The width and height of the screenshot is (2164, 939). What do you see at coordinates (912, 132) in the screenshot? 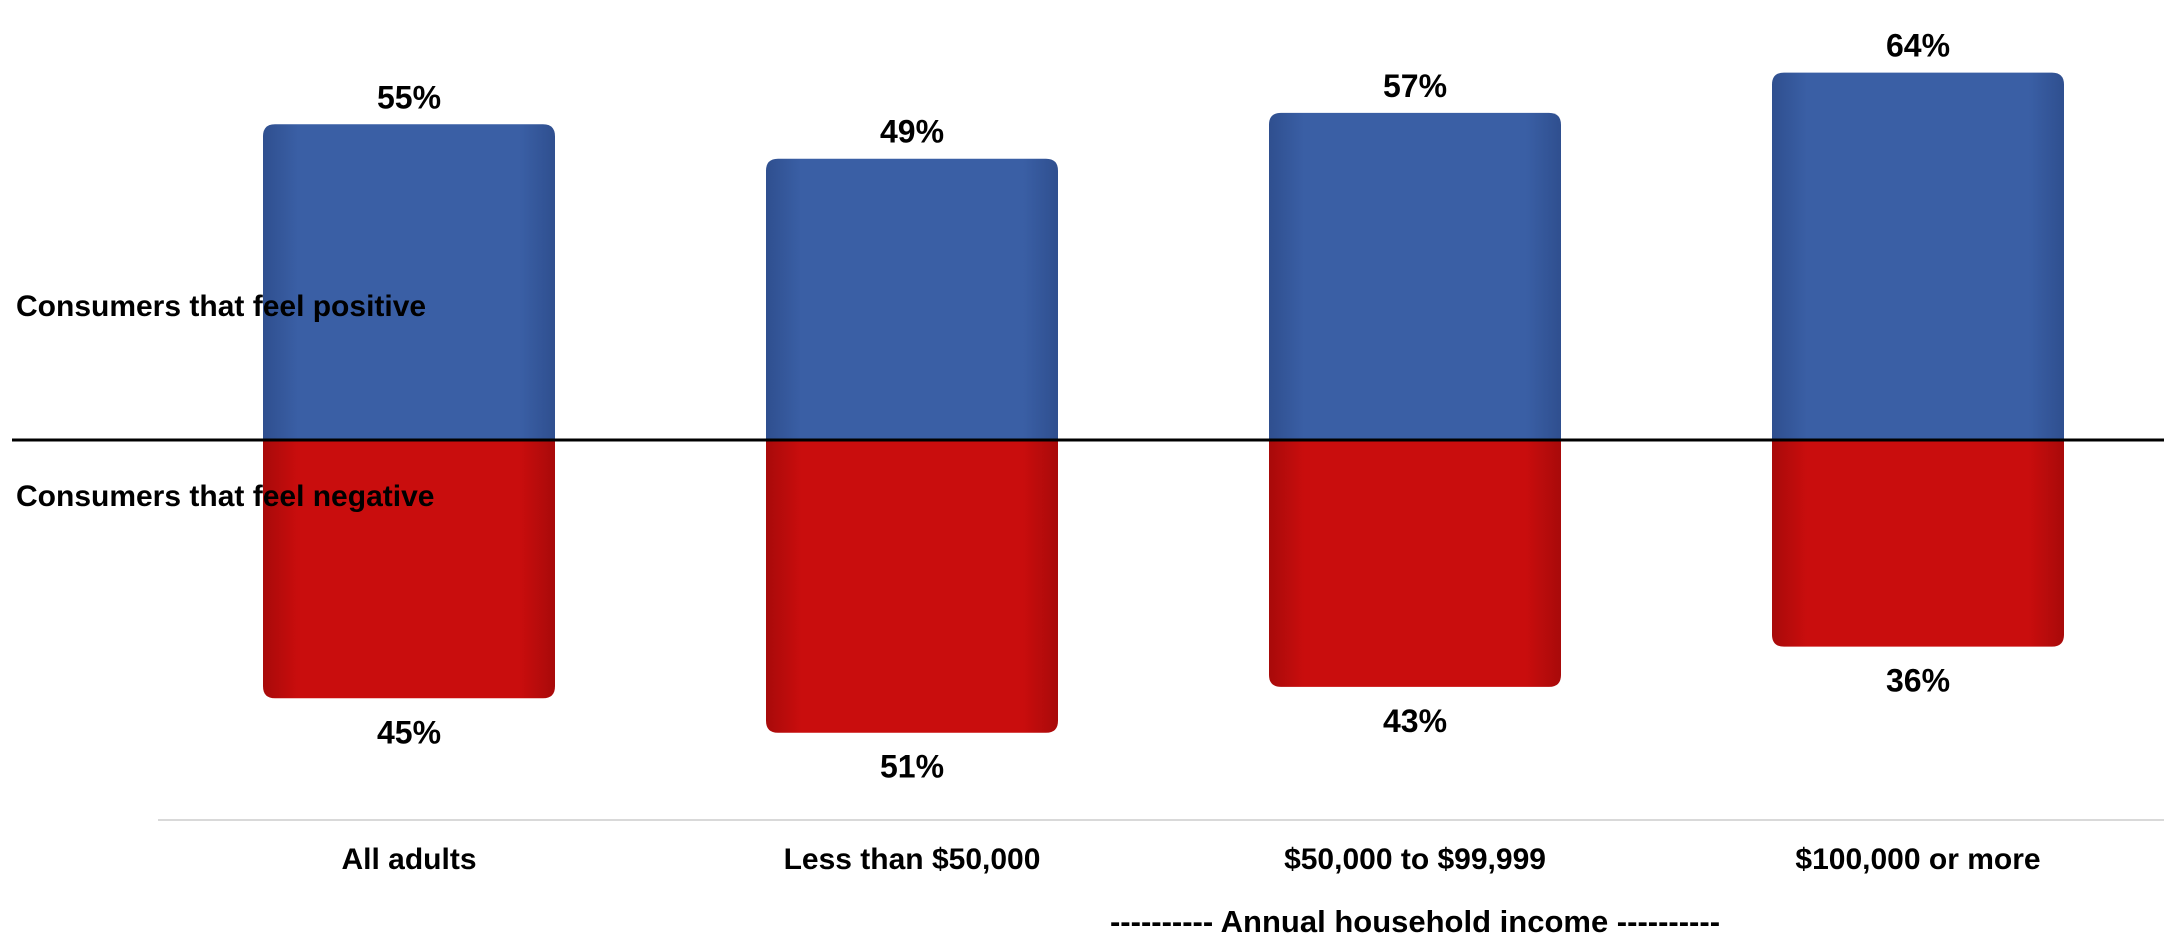
I see `data-label-positive-less-than-50-000: 49%` at bounding box center [912, 132].